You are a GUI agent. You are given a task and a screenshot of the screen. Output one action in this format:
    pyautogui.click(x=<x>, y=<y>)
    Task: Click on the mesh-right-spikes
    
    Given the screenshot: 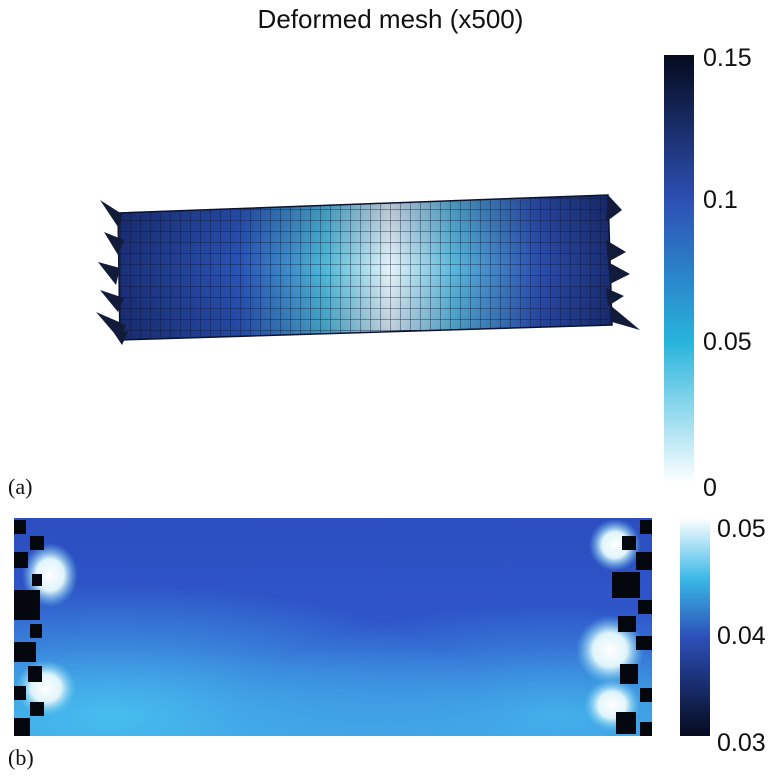 What is the action you would take?
    pyautogui.click(x=623, y=262)
    